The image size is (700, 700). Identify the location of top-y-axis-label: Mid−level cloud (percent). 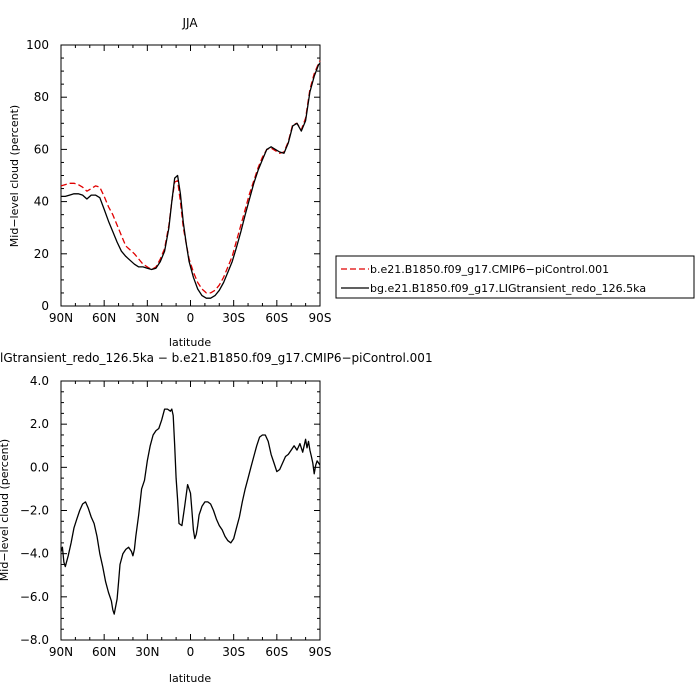
(14, 176).